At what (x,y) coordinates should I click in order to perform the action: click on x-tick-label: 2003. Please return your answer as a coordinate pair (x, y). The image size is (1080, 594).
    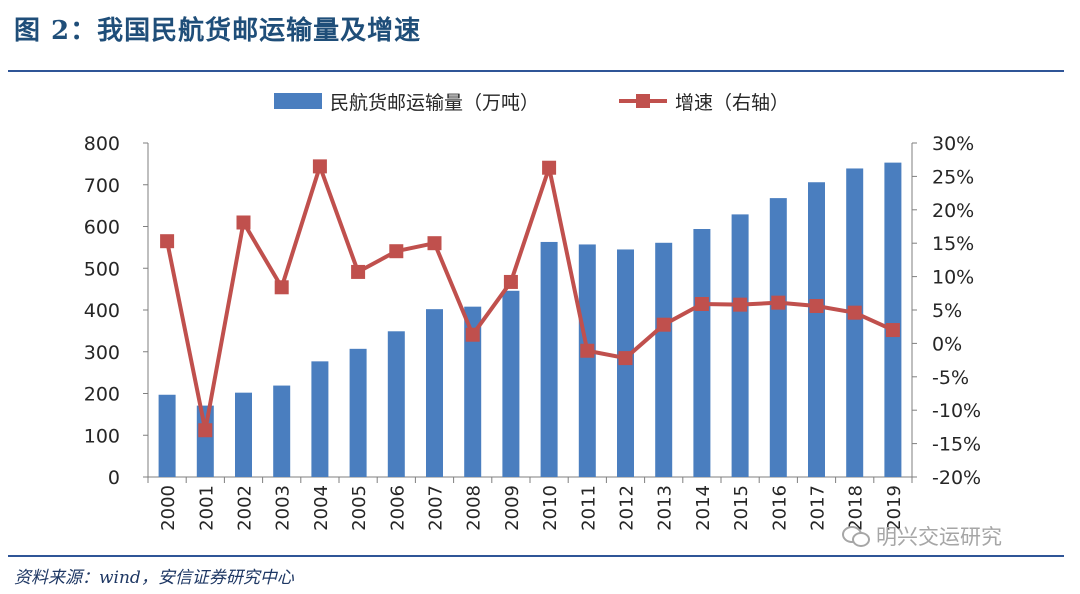
    Looking at the image, I should click on (283, 508).